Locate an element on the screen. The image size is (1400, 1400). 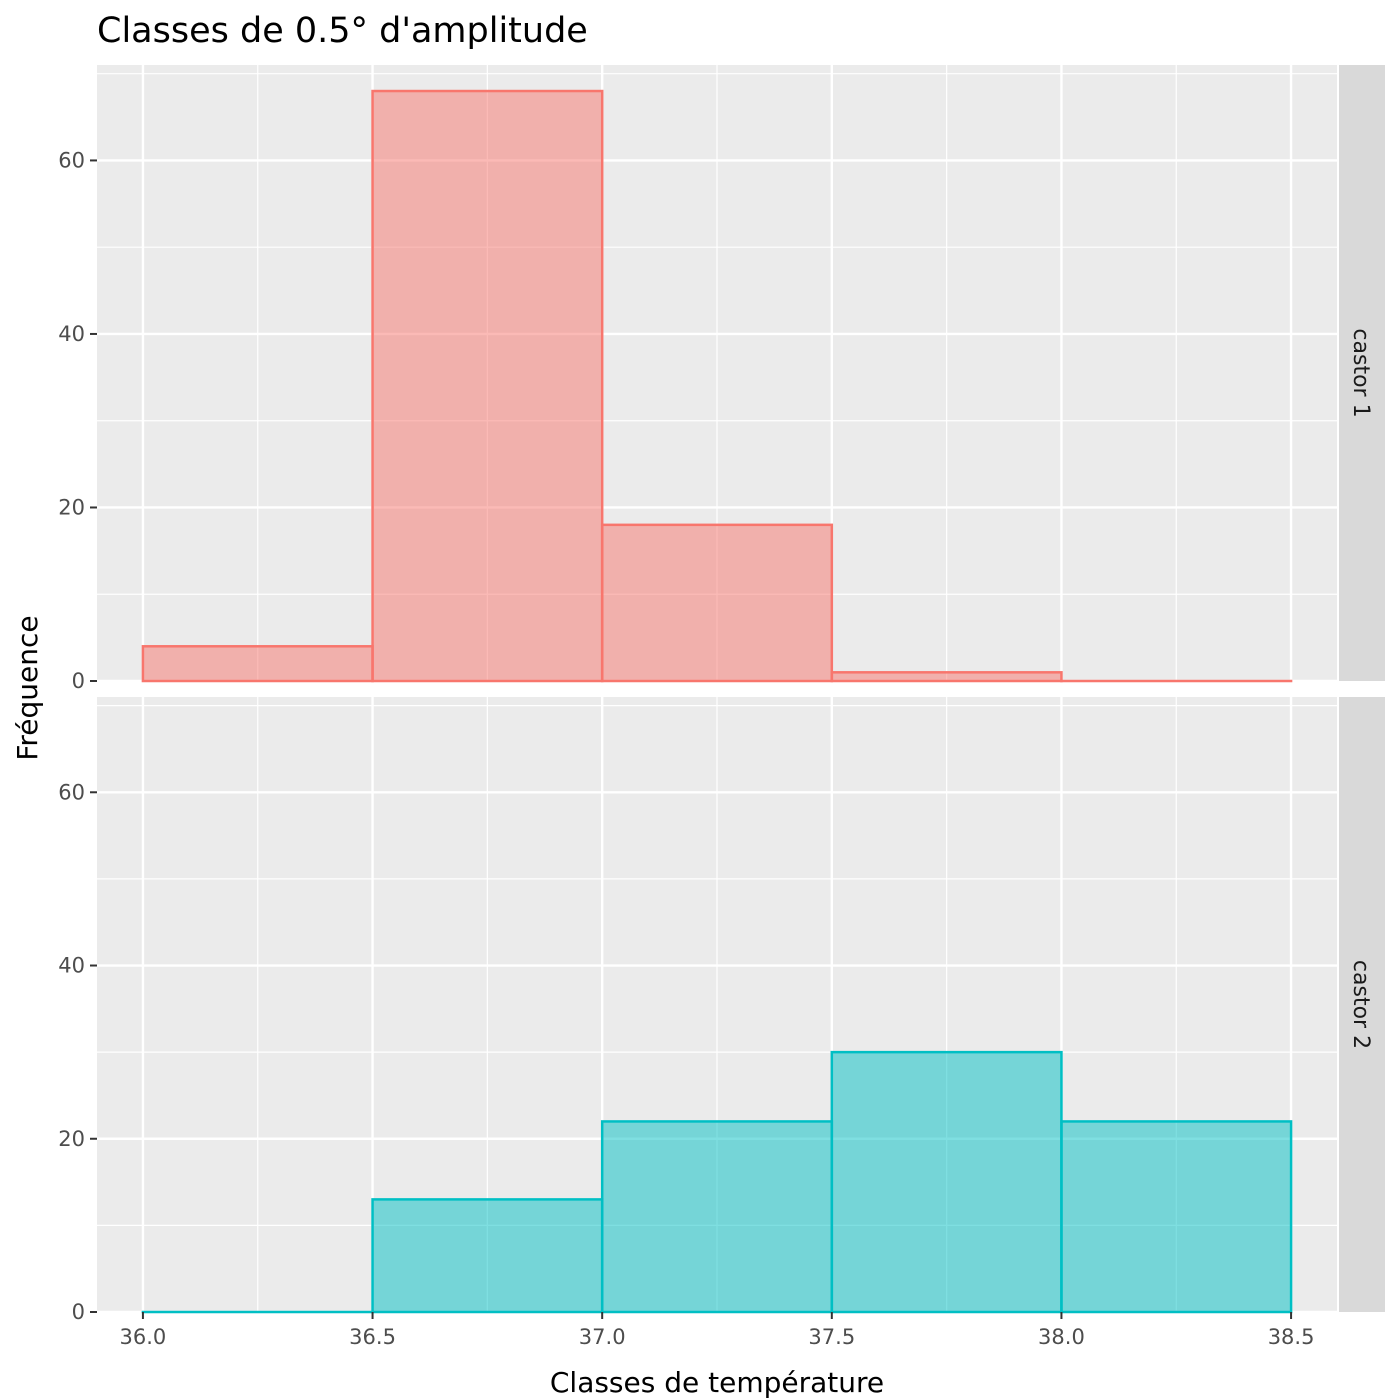
x-axis-title: Classes de température is located at coordinates (717, 1382).